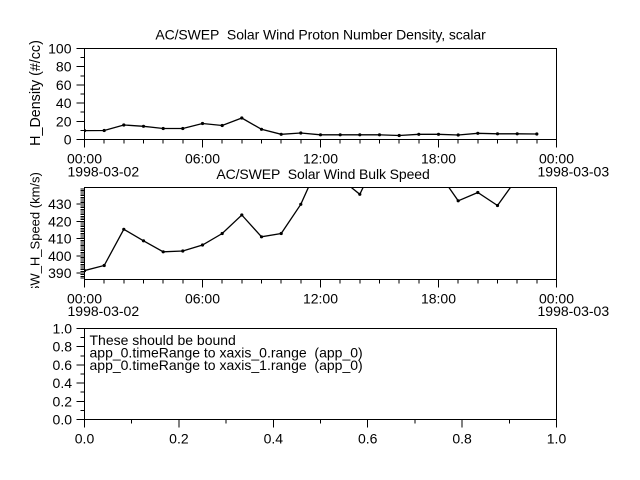  I want to click on svg-text: 410, so click(60, 239).